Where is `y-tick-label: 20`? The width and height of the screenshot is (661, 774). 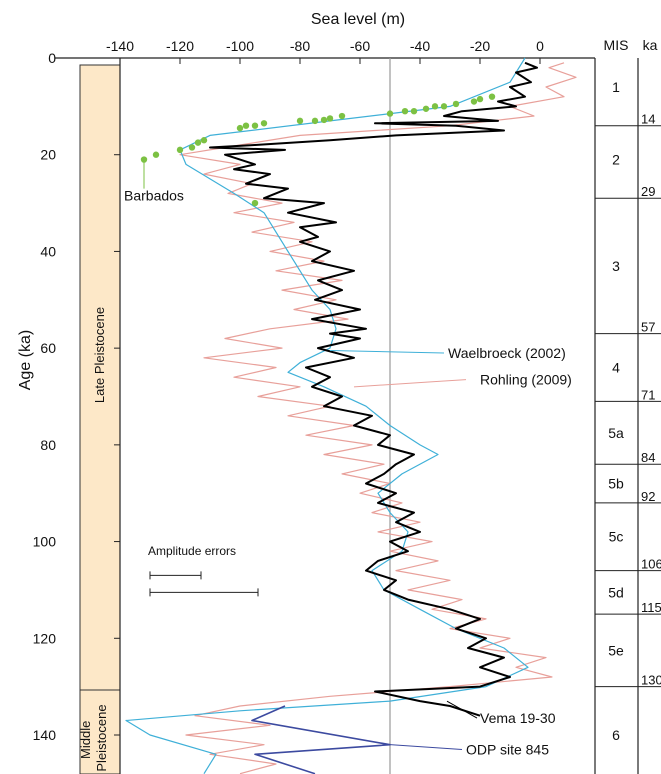
y-tick-label: 20 is located at coordinates (48, 155).